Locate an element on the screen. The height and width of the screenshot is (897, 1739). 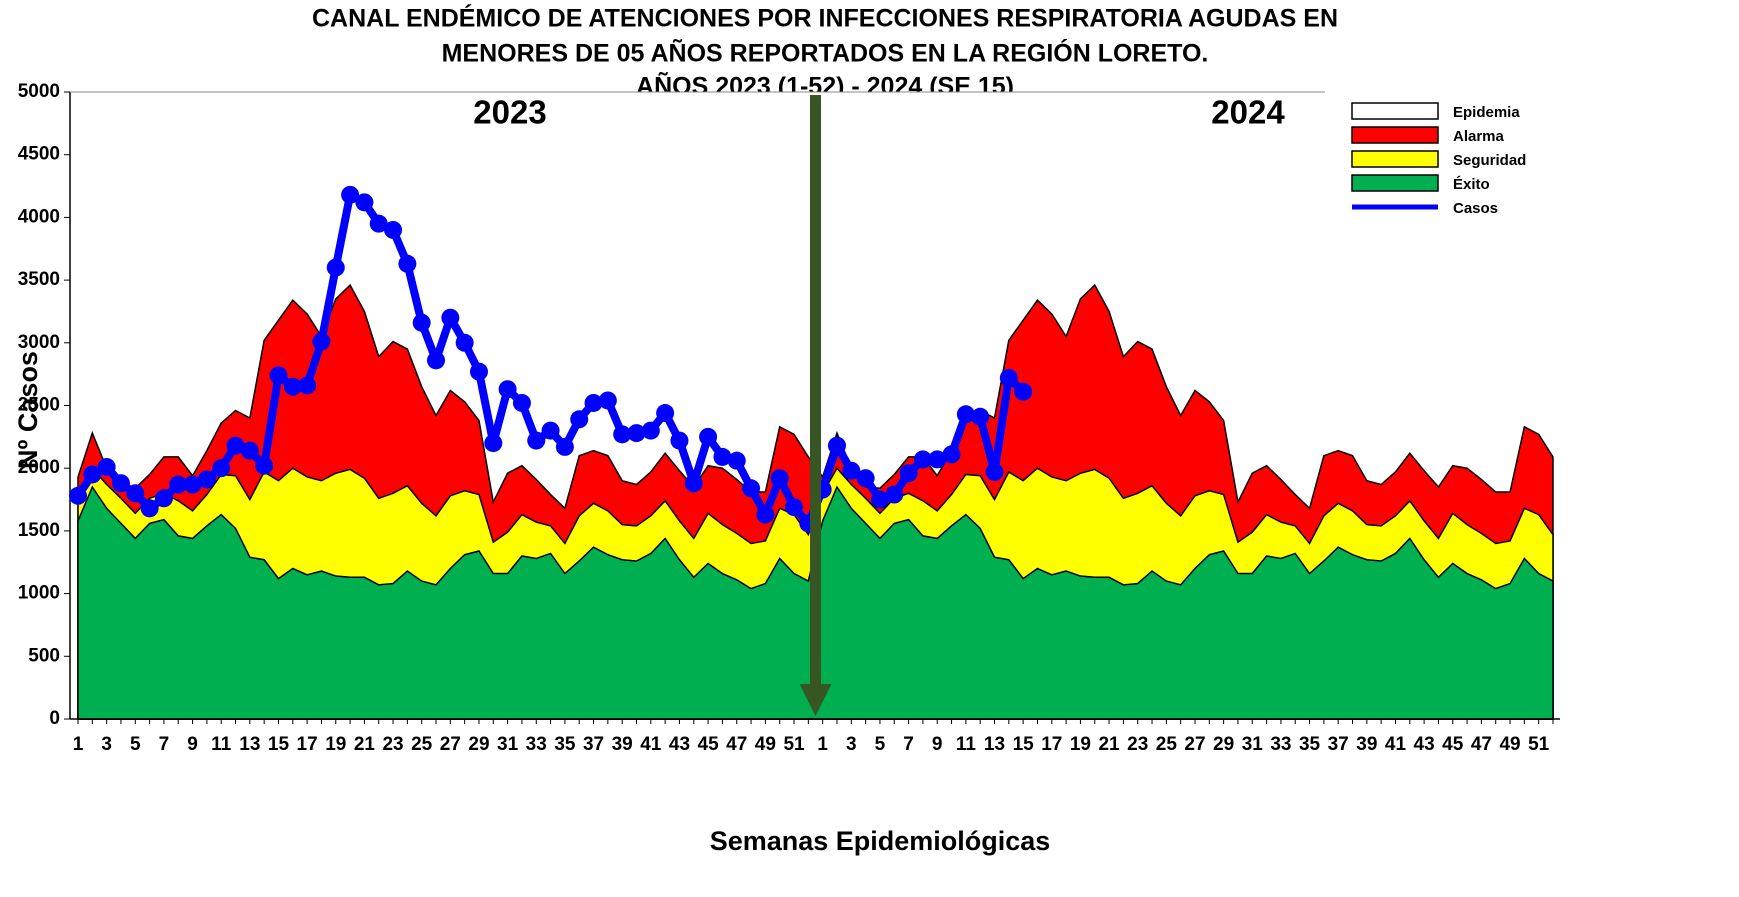
x-tick-label: 49 is located at coordinates (1509, 744).